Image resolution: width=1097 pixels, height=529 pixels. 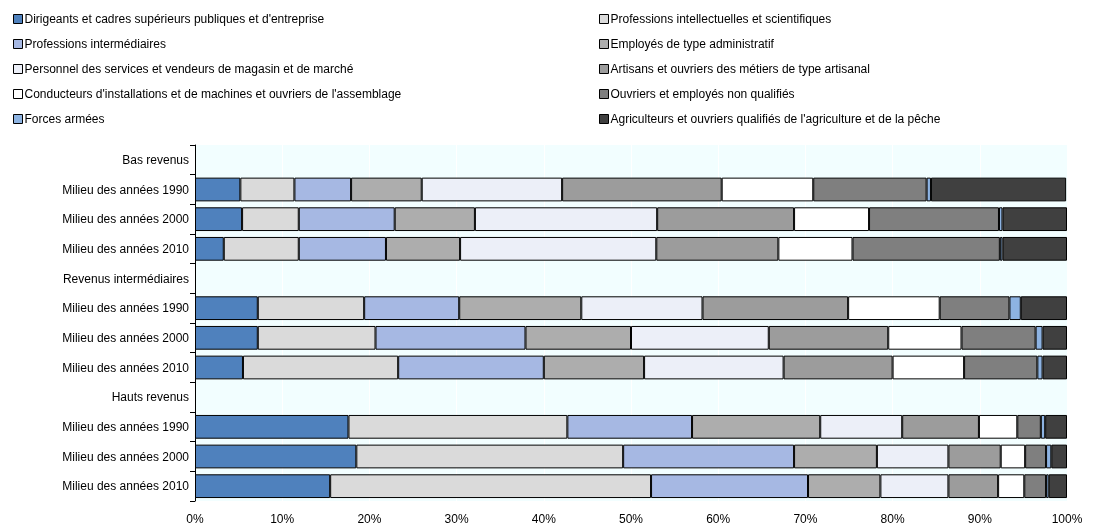 What do you see at coordinates (692, 44) in the screenshot?
I see `legend-label: Employés de type administratif` at bounding box center [692, 44].